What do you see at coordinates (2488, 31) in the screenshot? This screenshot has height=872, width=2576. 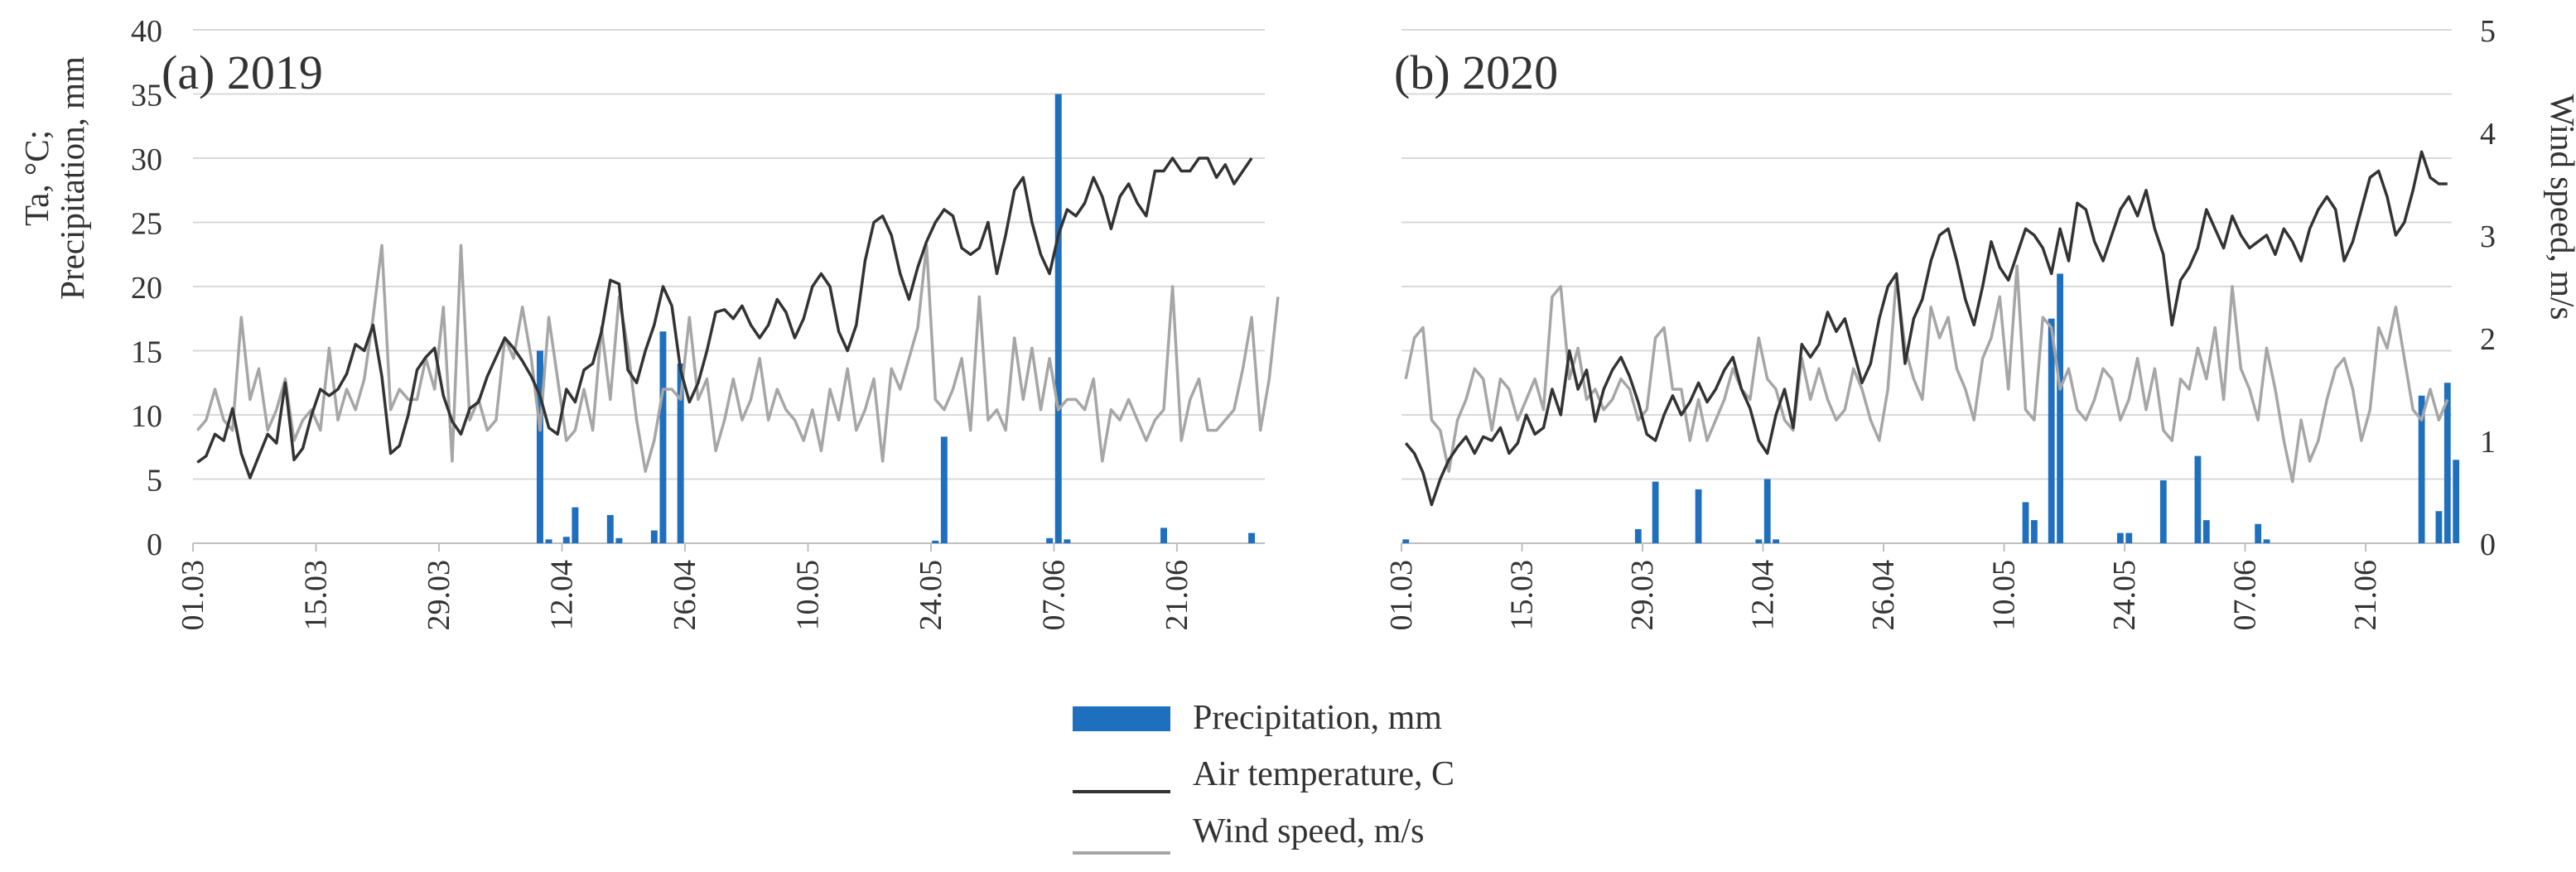 I see `right-axis-tick-label: 5` at bounding box center [2488, 31].